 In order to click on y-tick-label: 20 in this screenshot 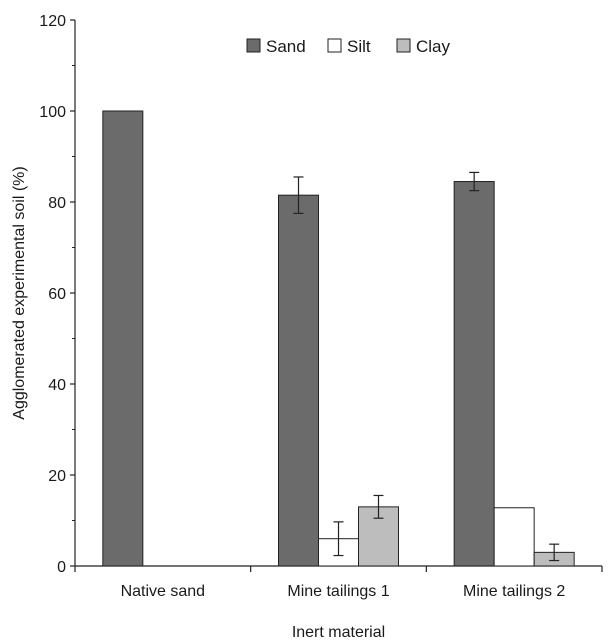, I will do `click(57, 476)`.